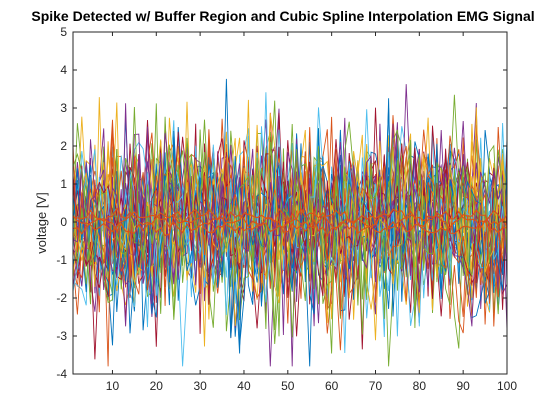 Image resolution: width=560 pixels, height=420 pixels. What do you see at coordinates (63, 32) in the screenshot?
I see `y-tick-label: 5` at bounding box center [63, 32].